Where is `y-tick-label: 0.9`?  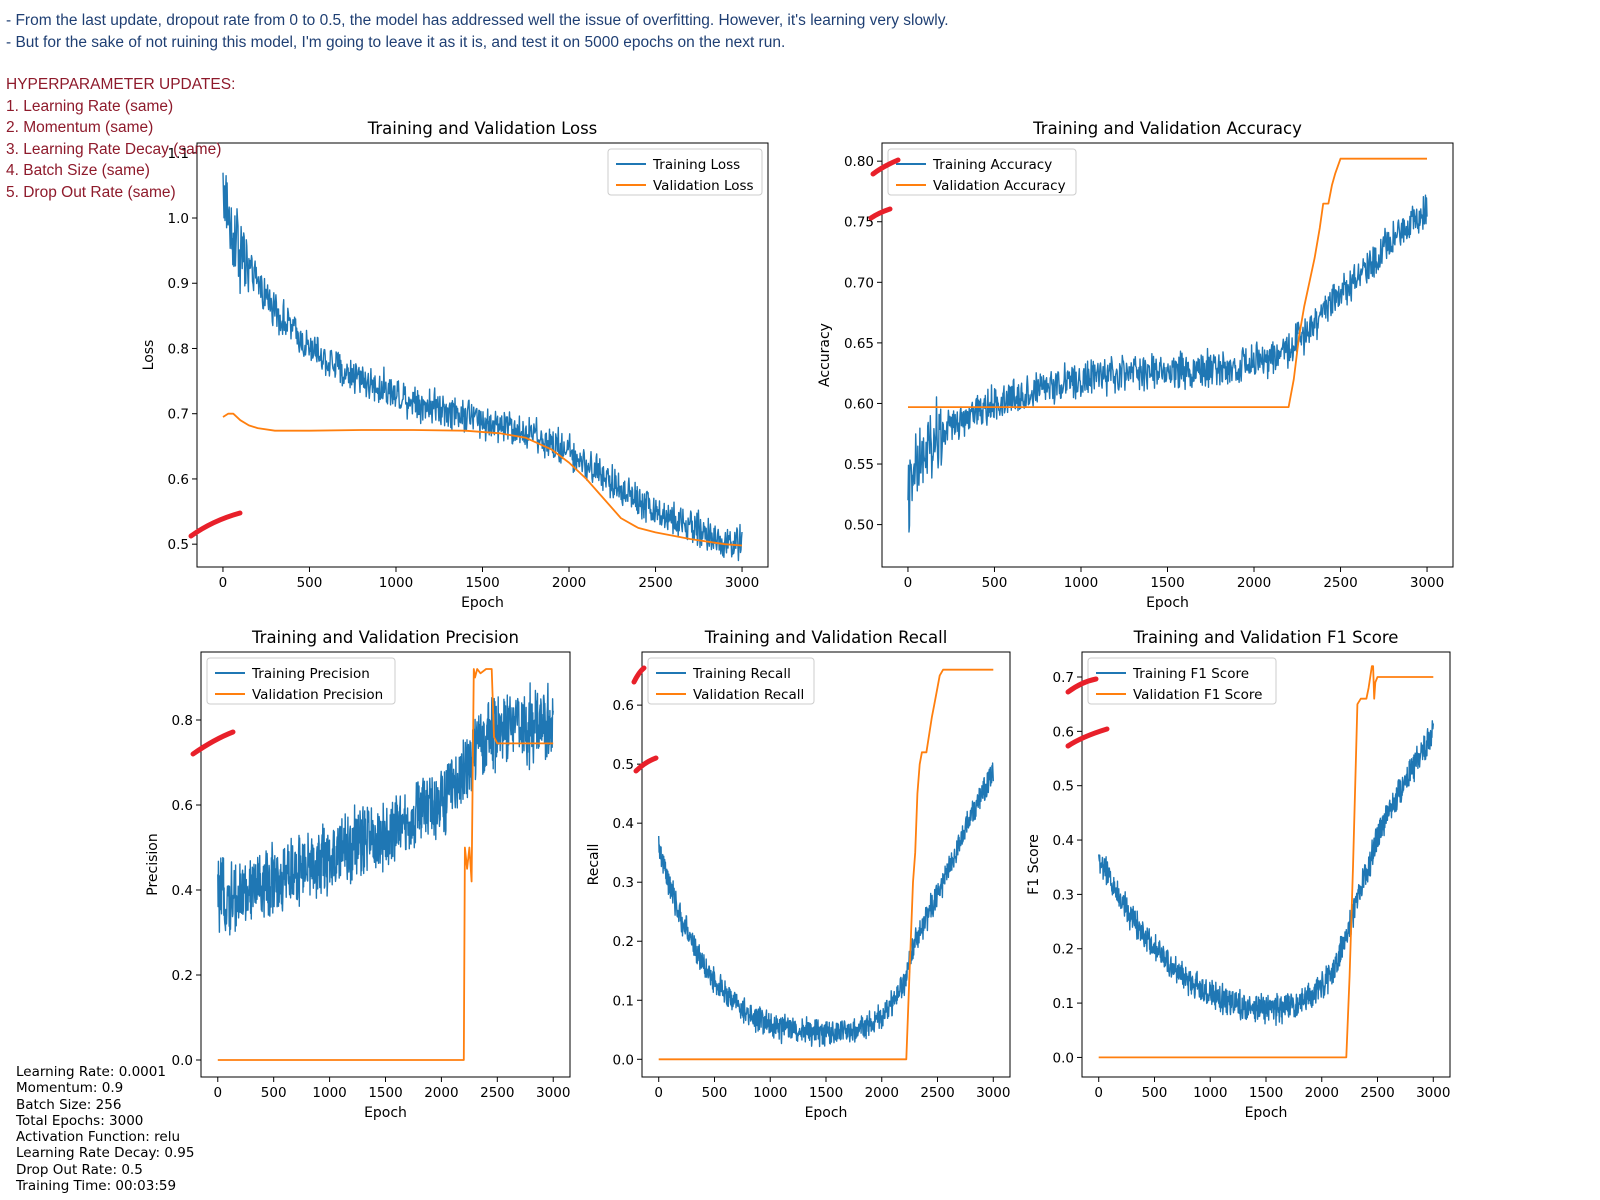
y-tick-label: 0.9 is located at coordinates (178, 284).